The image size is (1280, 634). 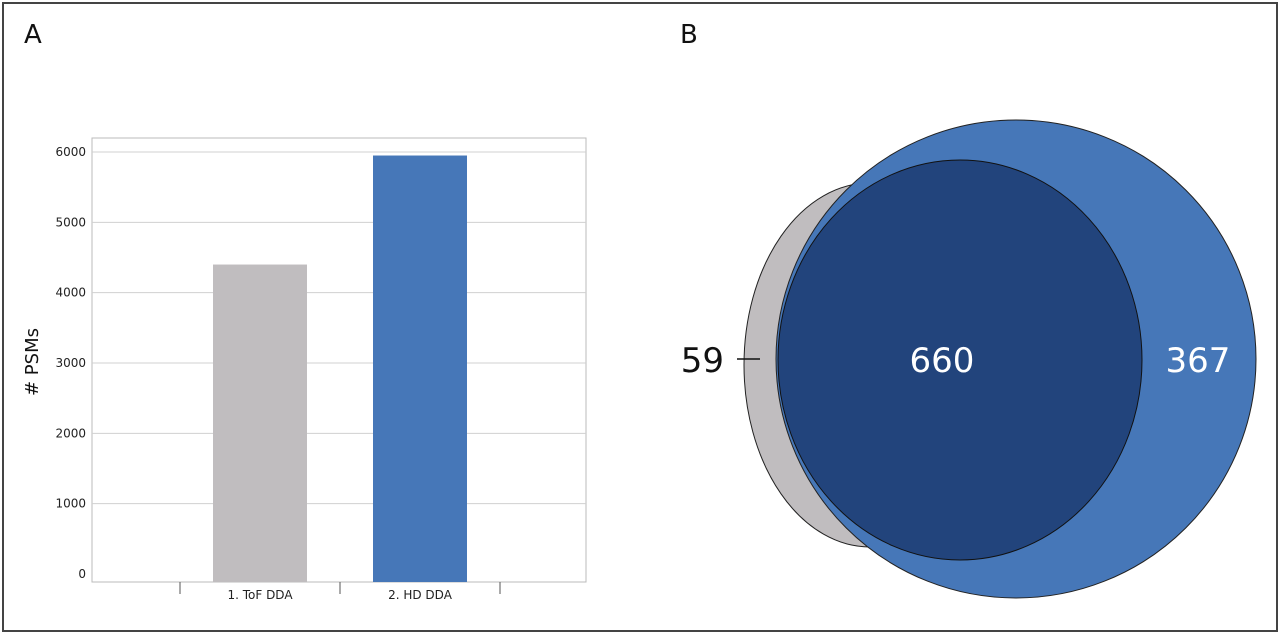 What do you see at coordinates (70, 433) in the screenshot?
I see `y-tick-label: 2000` at bounding box center [70, 433].